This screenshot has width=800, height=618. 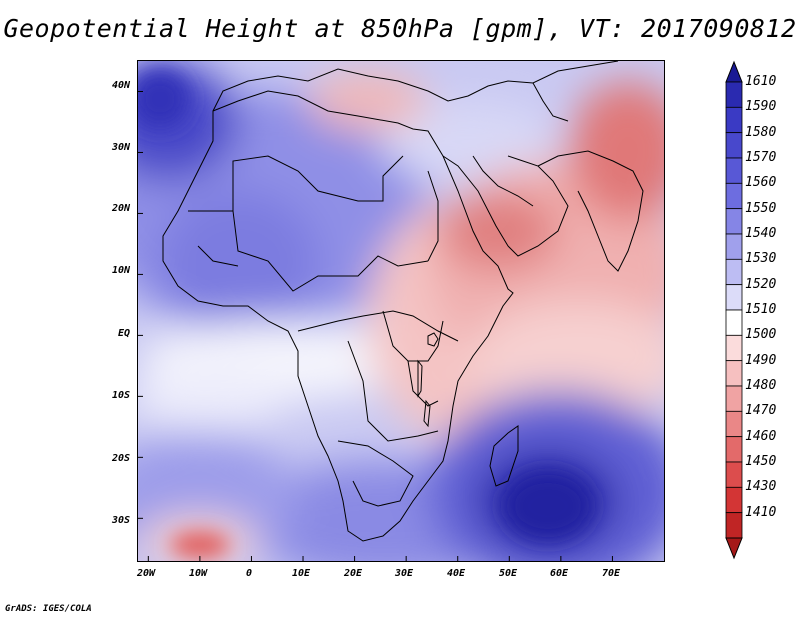 I want to click on colorbar-label: 1580, so click(x=761, y=132).